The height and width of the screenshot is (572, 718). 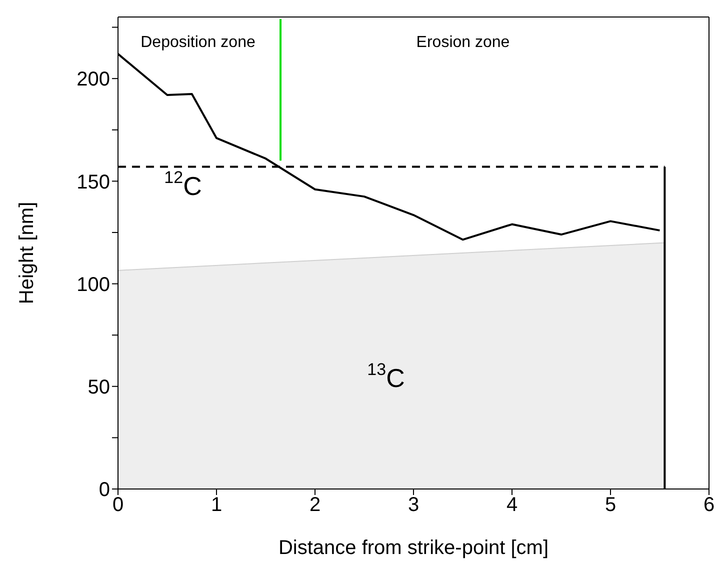 I want to click on annotation: $^{13}$C, so click(x=386, y=376).